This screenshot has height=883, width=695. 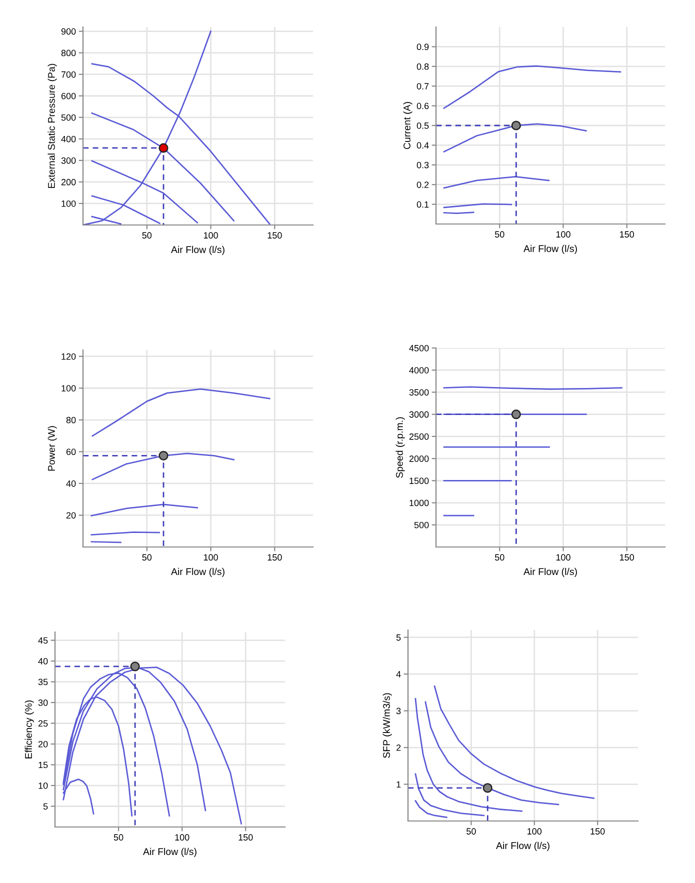 I want to click on y-tick-label: 0.4, so click(x=422, y=145).